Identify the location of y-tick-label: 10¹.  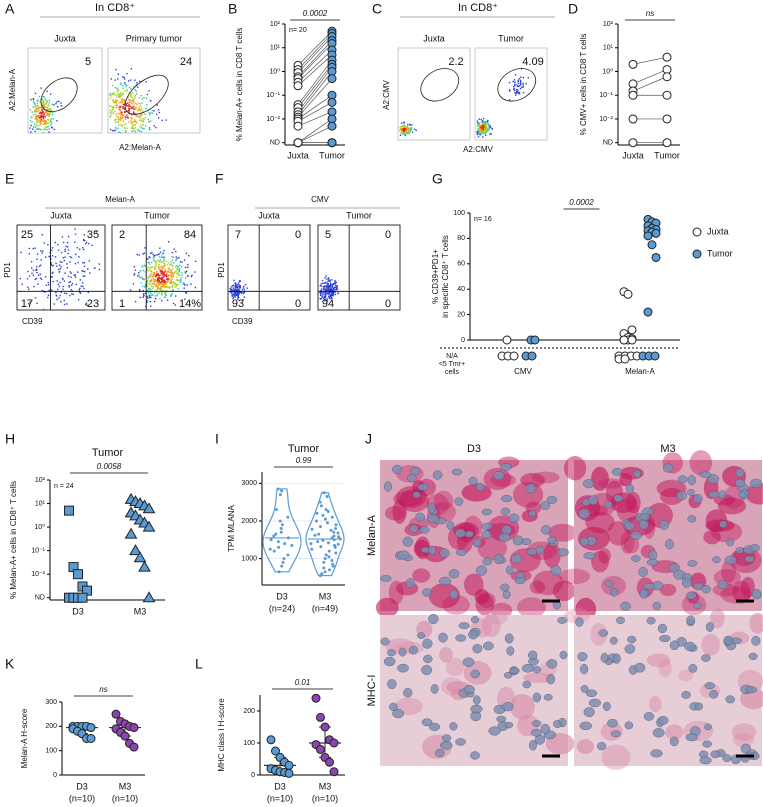
(275, 48).